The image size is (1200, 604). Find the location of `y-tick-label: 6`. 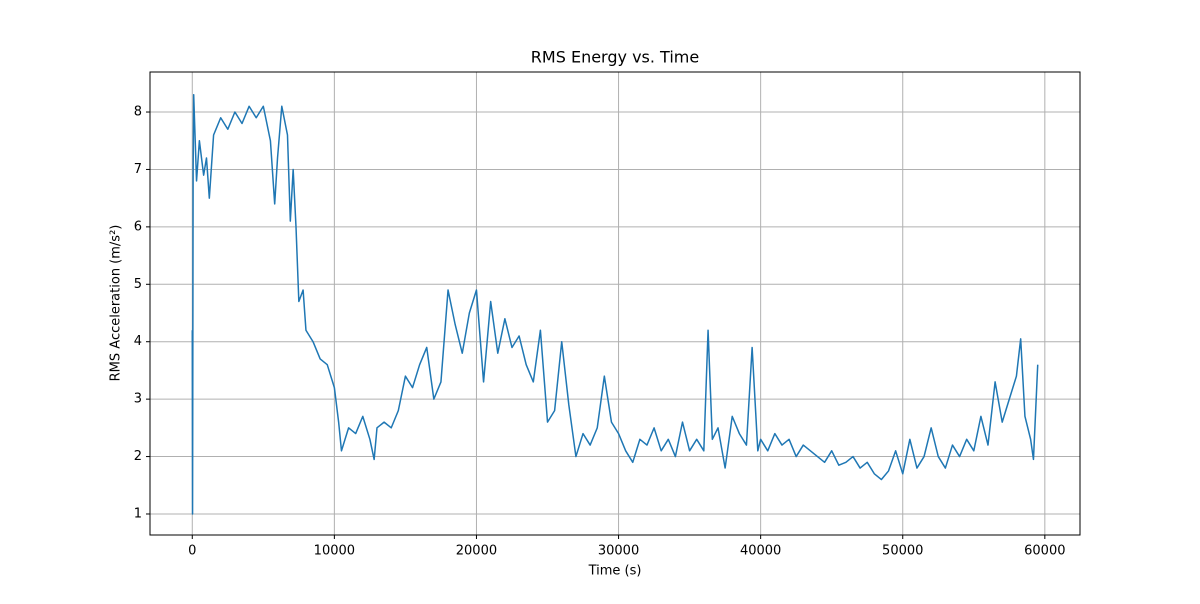

y-tick-label: 6 is located at coordinates (138, 226).